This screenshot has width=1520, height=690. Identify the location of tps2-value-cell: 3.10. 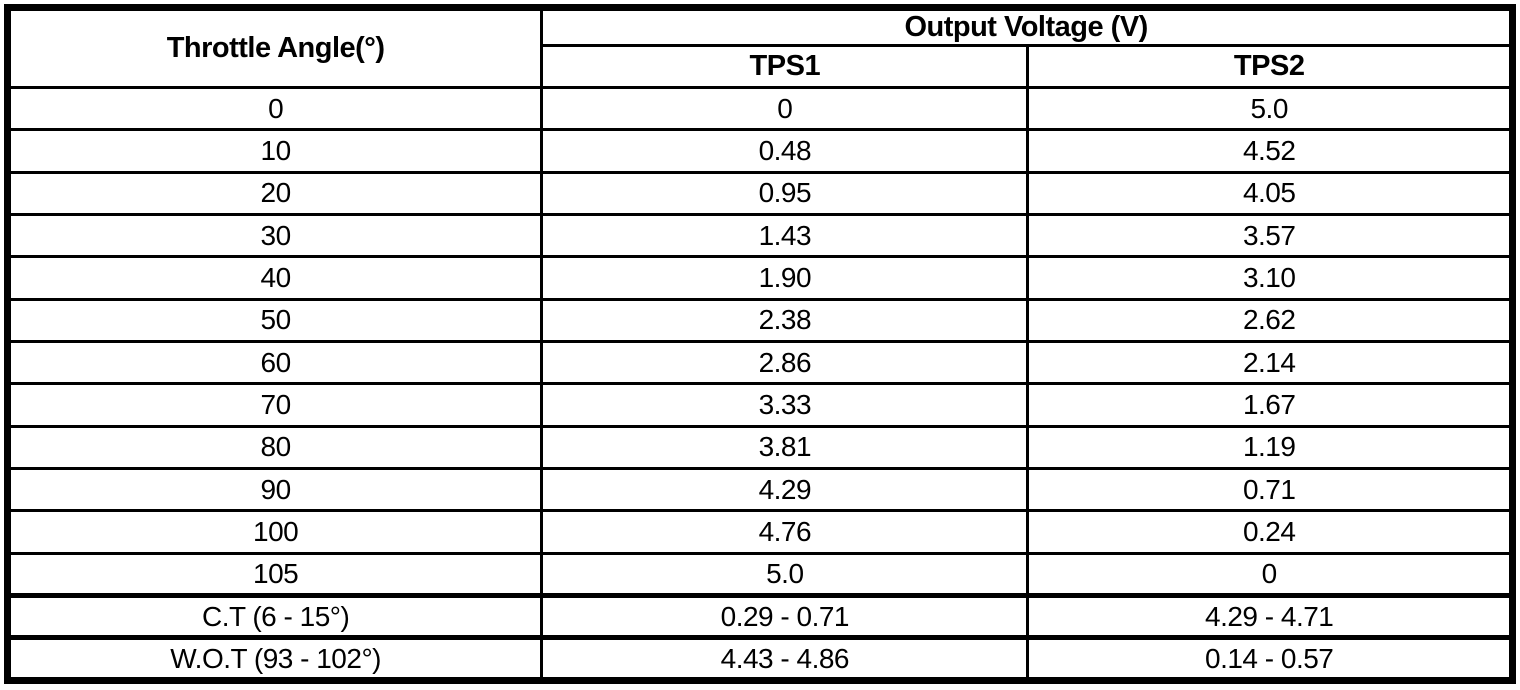
(1270, 278).